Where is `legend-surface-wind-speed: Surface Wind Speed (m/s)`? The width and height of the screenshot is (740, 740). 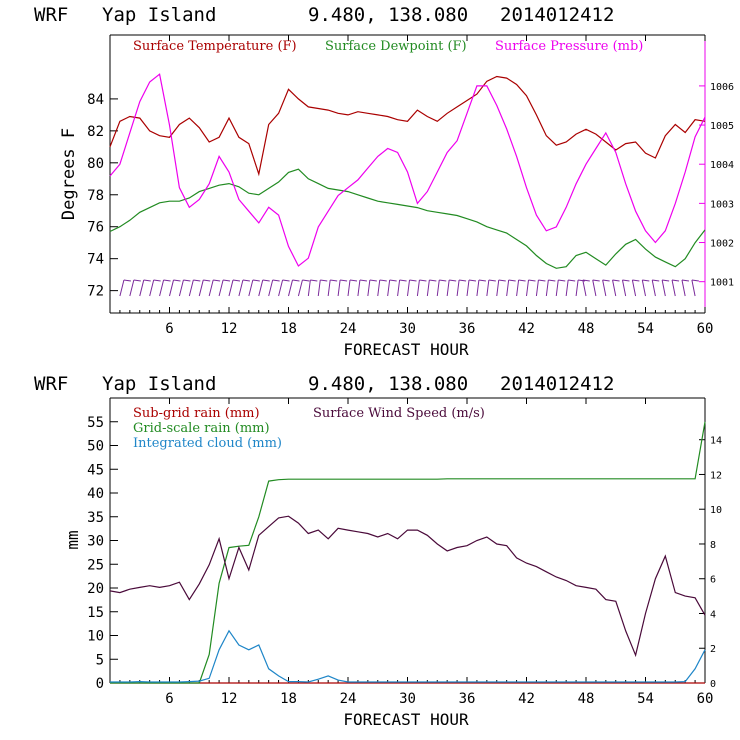 legend-surface-wind-speed: Surface Wind Speed (m/s) is located at coordinates (399, 413).